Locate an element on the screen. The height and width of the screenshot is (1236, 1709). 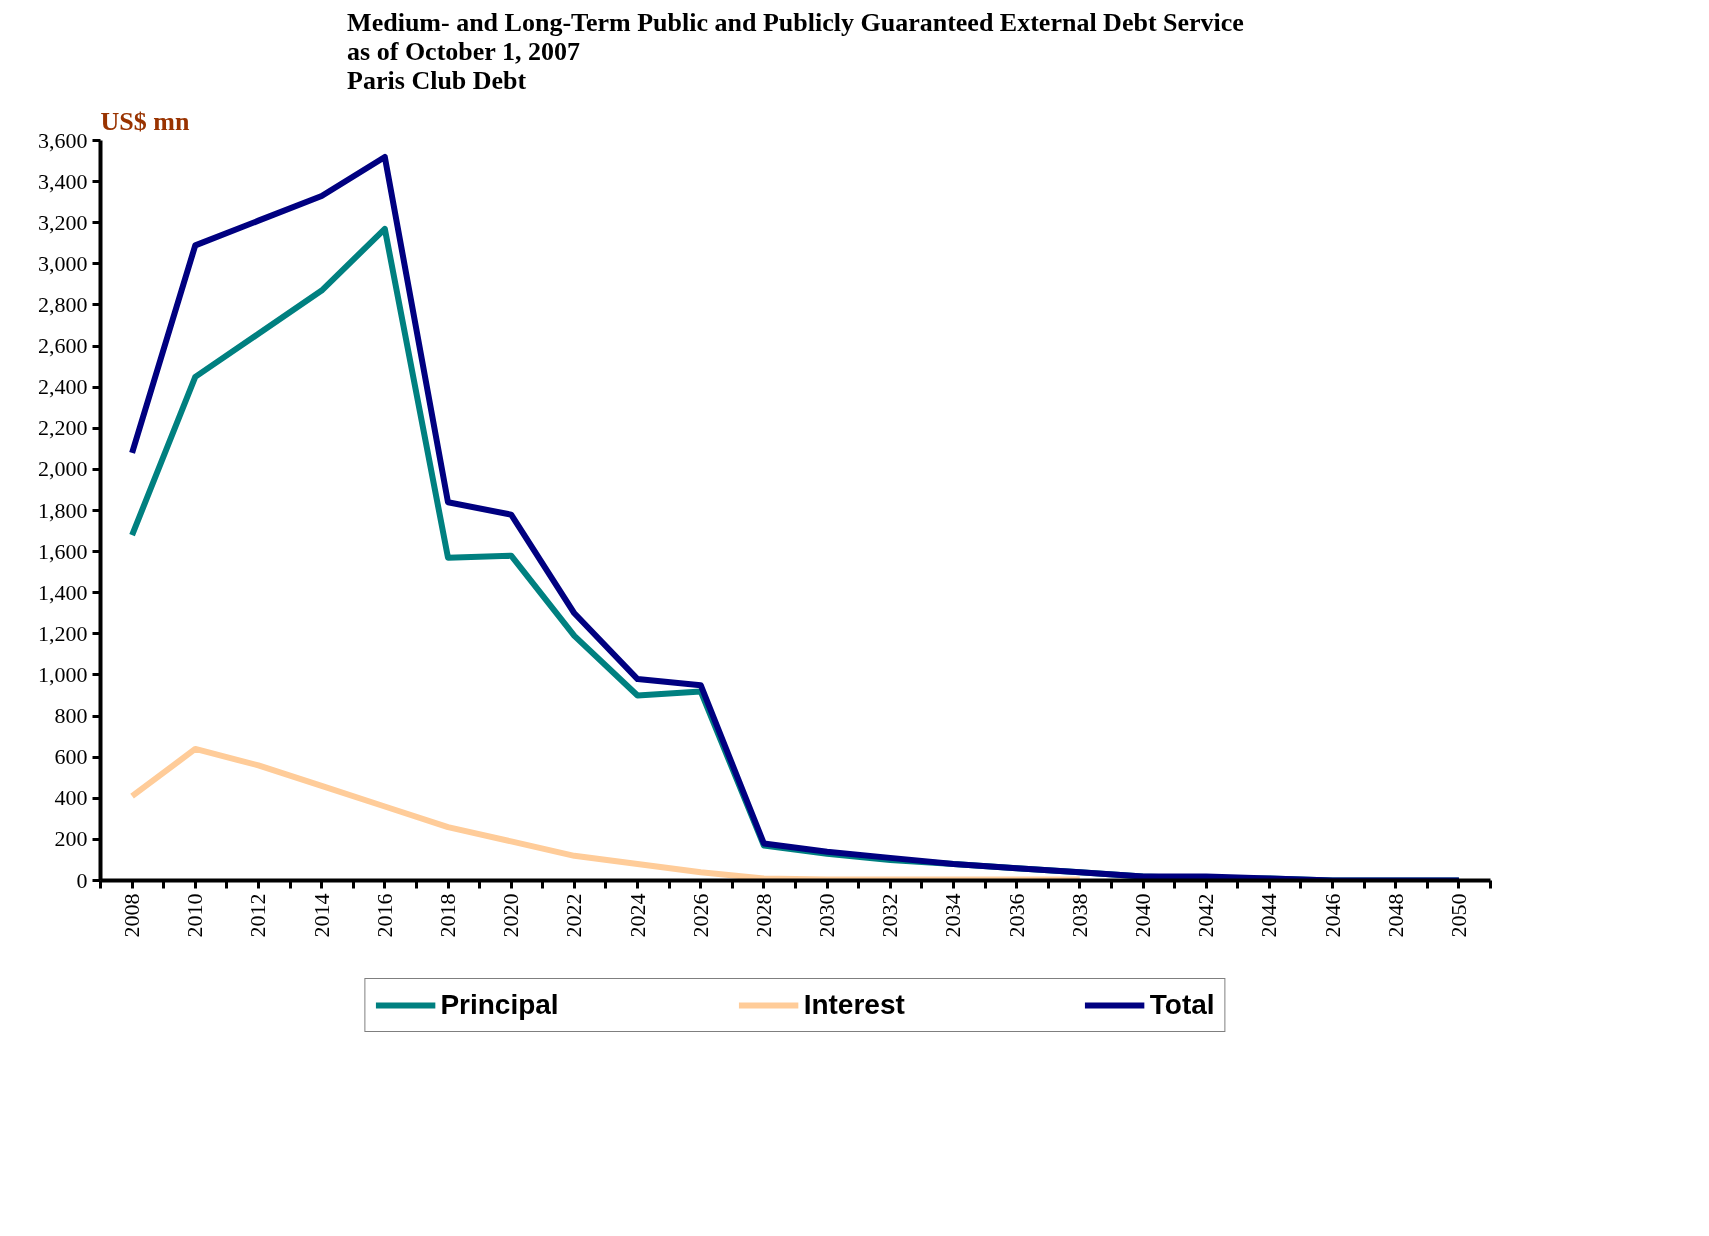
x-tick-label: 2032 is located at coordinates (890, 915).